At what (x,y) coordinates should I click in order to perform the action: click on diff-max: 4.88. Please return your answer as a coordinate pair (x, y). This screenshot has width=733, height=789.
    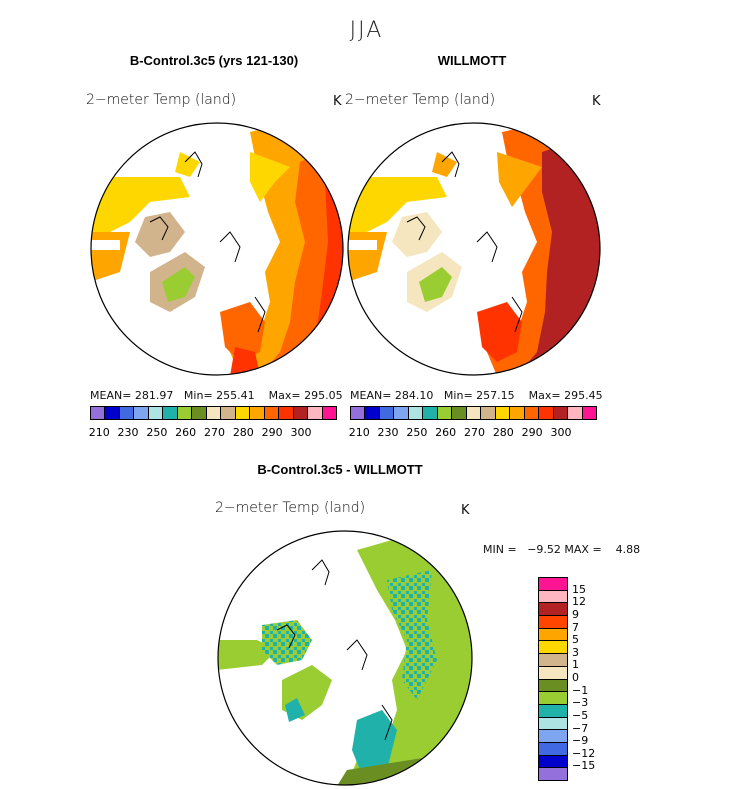
    Looking at the image, I should click on (628, 549).